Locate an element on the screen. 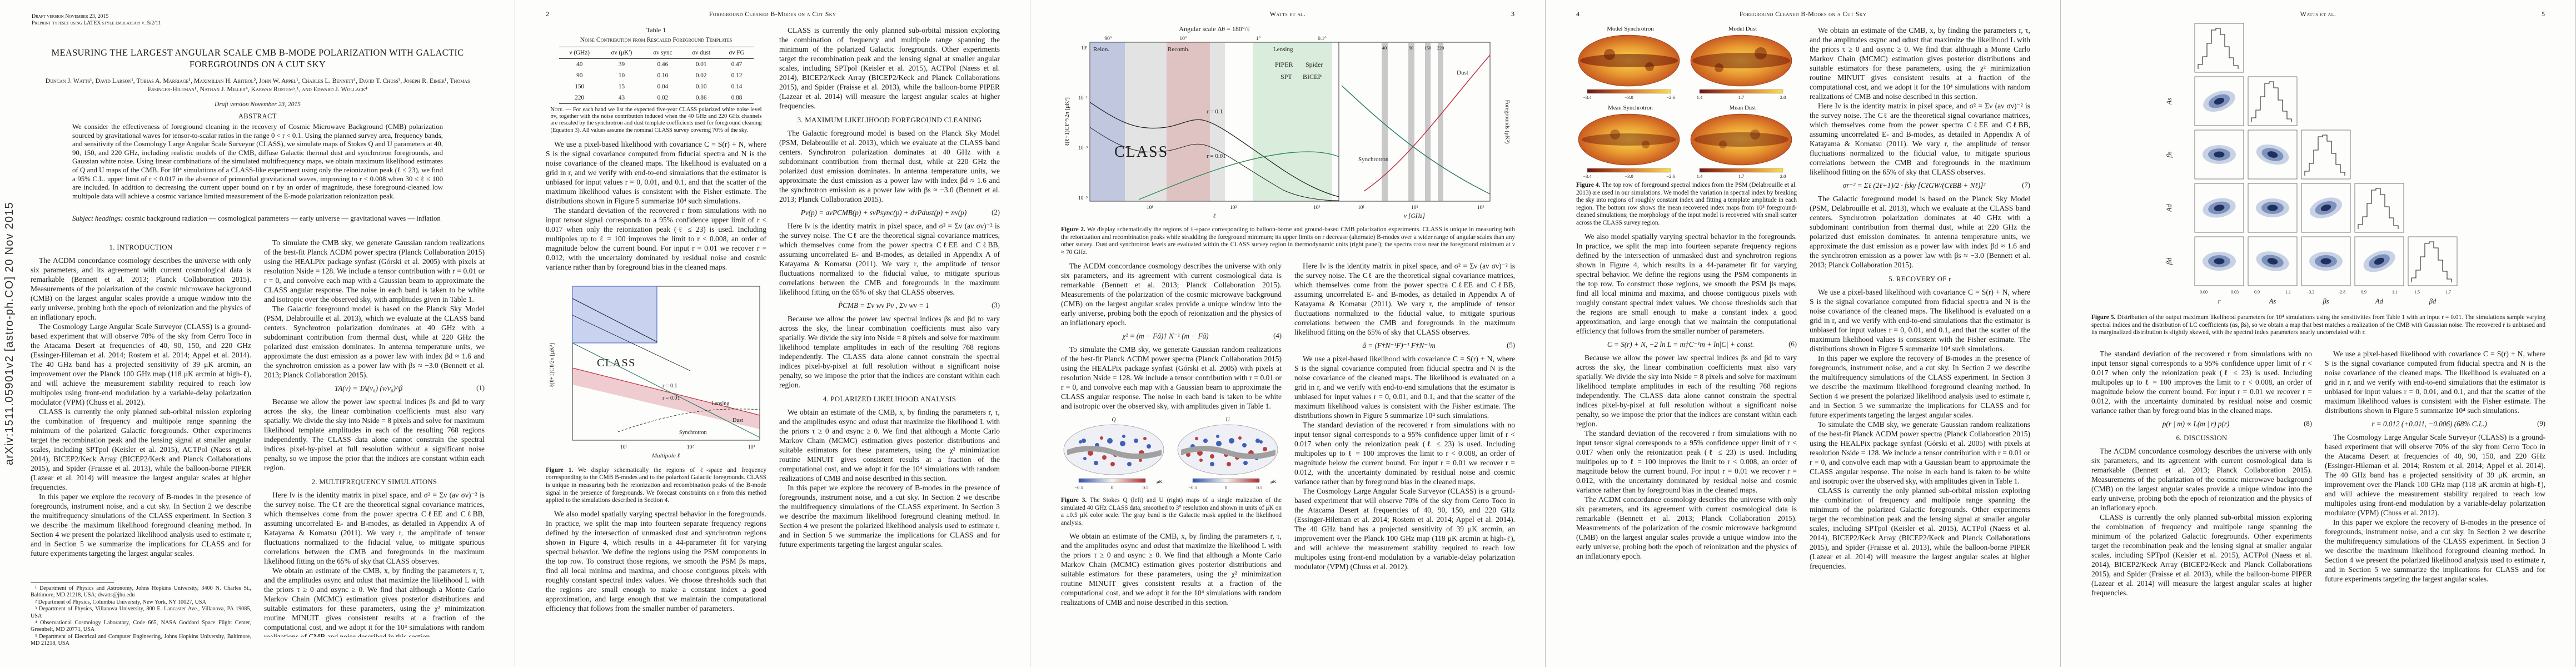  table-note-label: Note. — is located at coordinates (560, 110).